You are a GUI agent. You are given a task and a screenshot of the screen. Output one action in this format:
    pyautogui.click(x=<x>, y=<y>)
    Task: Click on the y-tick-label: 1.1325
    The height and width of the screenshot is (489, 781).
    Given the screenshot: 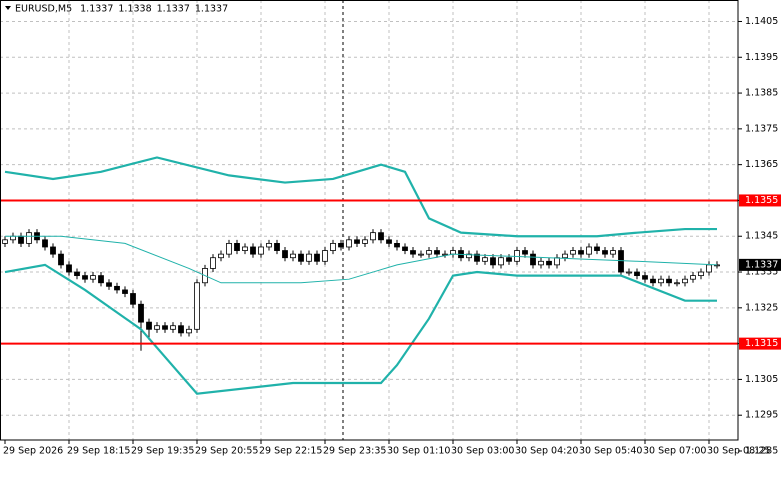 What is the action you would take?
    pyautogui.click(x=761, y=307)
    